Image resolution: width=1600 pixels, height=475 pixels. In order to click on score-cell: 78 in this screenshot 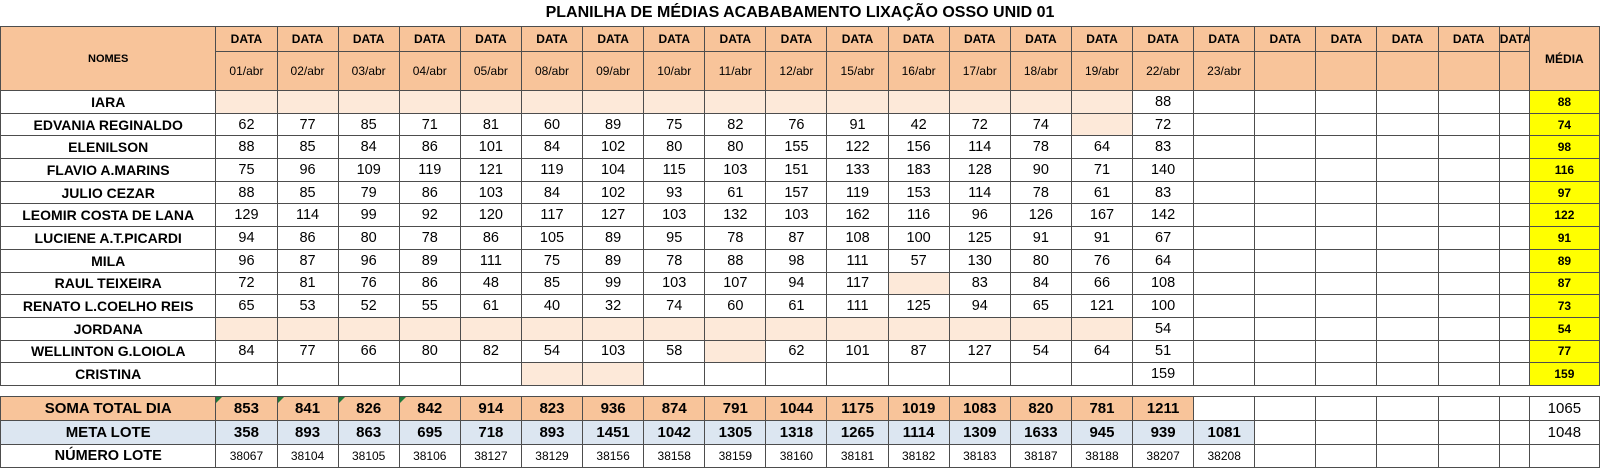, I will do `click(735, 238)`.